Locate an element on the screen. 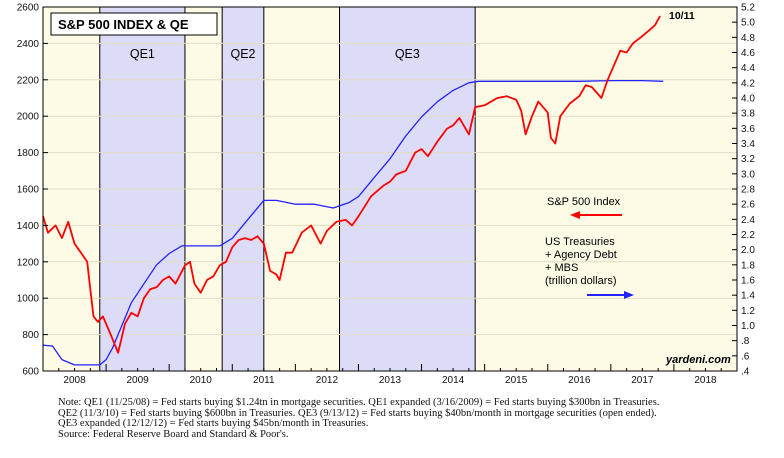 The height and width of the screenshot is (458, 784). x-tick-label: 2010 is located at coordinates (201, 380).